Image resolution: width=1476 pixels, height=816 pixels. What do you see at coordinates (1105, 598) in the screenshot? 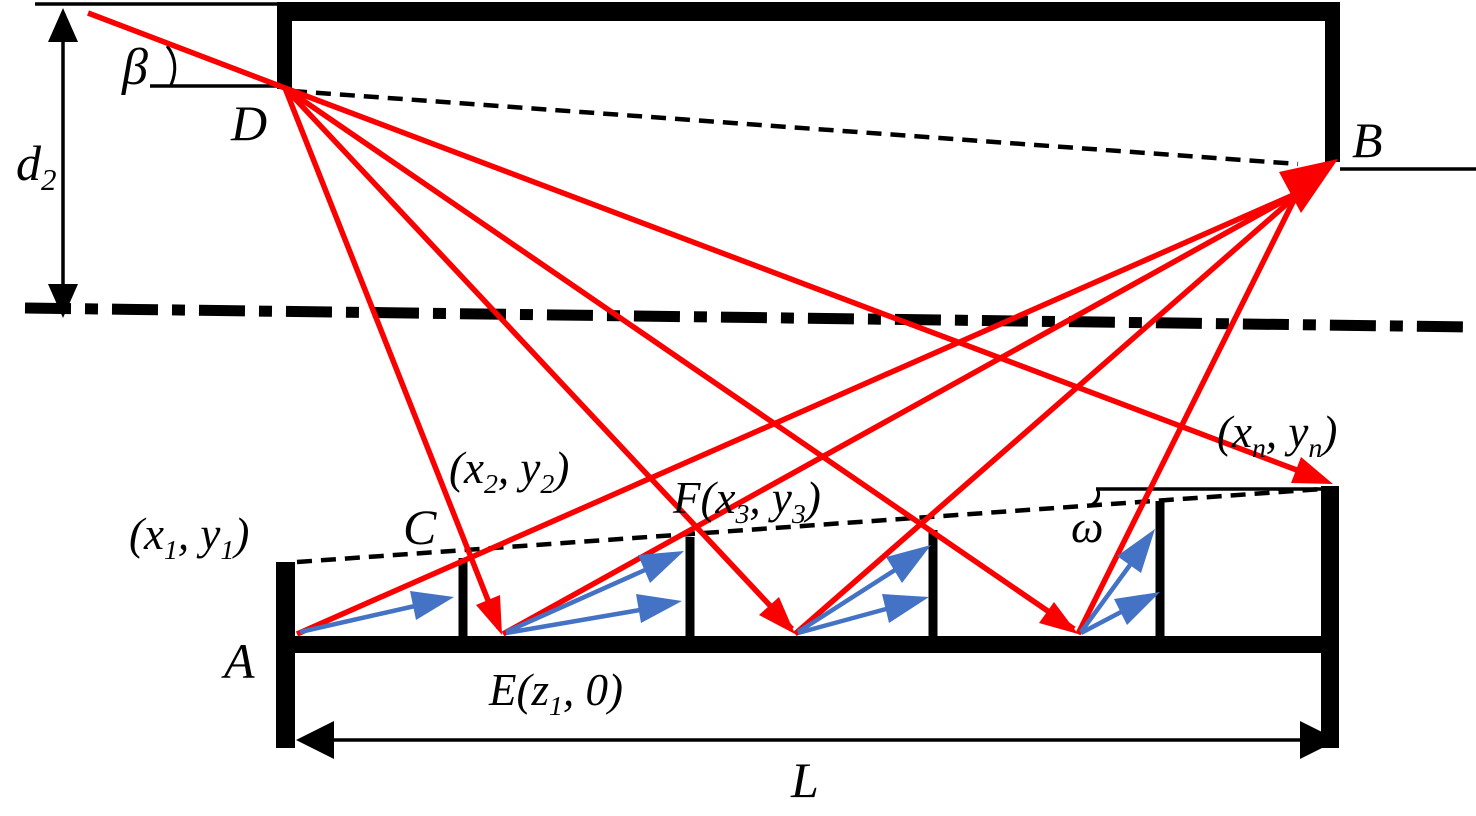
I see `scatter-arrow-p4-steep-shaft` at bounding box center [1105, 598].